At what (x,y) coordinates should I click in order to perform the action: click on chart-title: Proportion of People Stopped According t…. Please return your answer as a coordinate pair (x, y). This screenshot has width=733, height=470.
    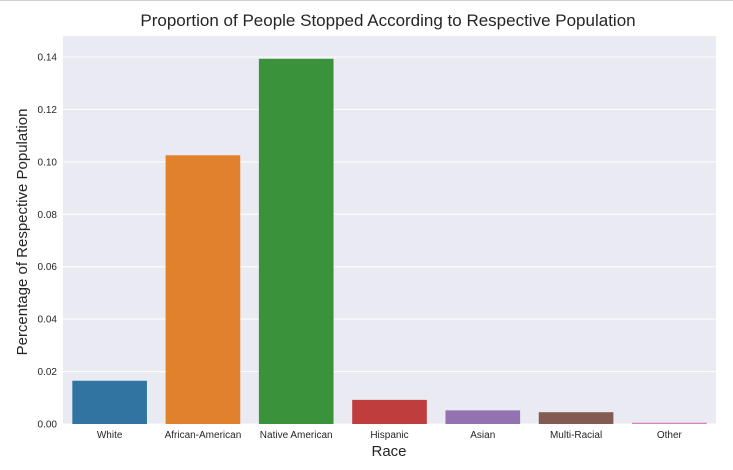
    Looking at the image, I should click on (387, 20).